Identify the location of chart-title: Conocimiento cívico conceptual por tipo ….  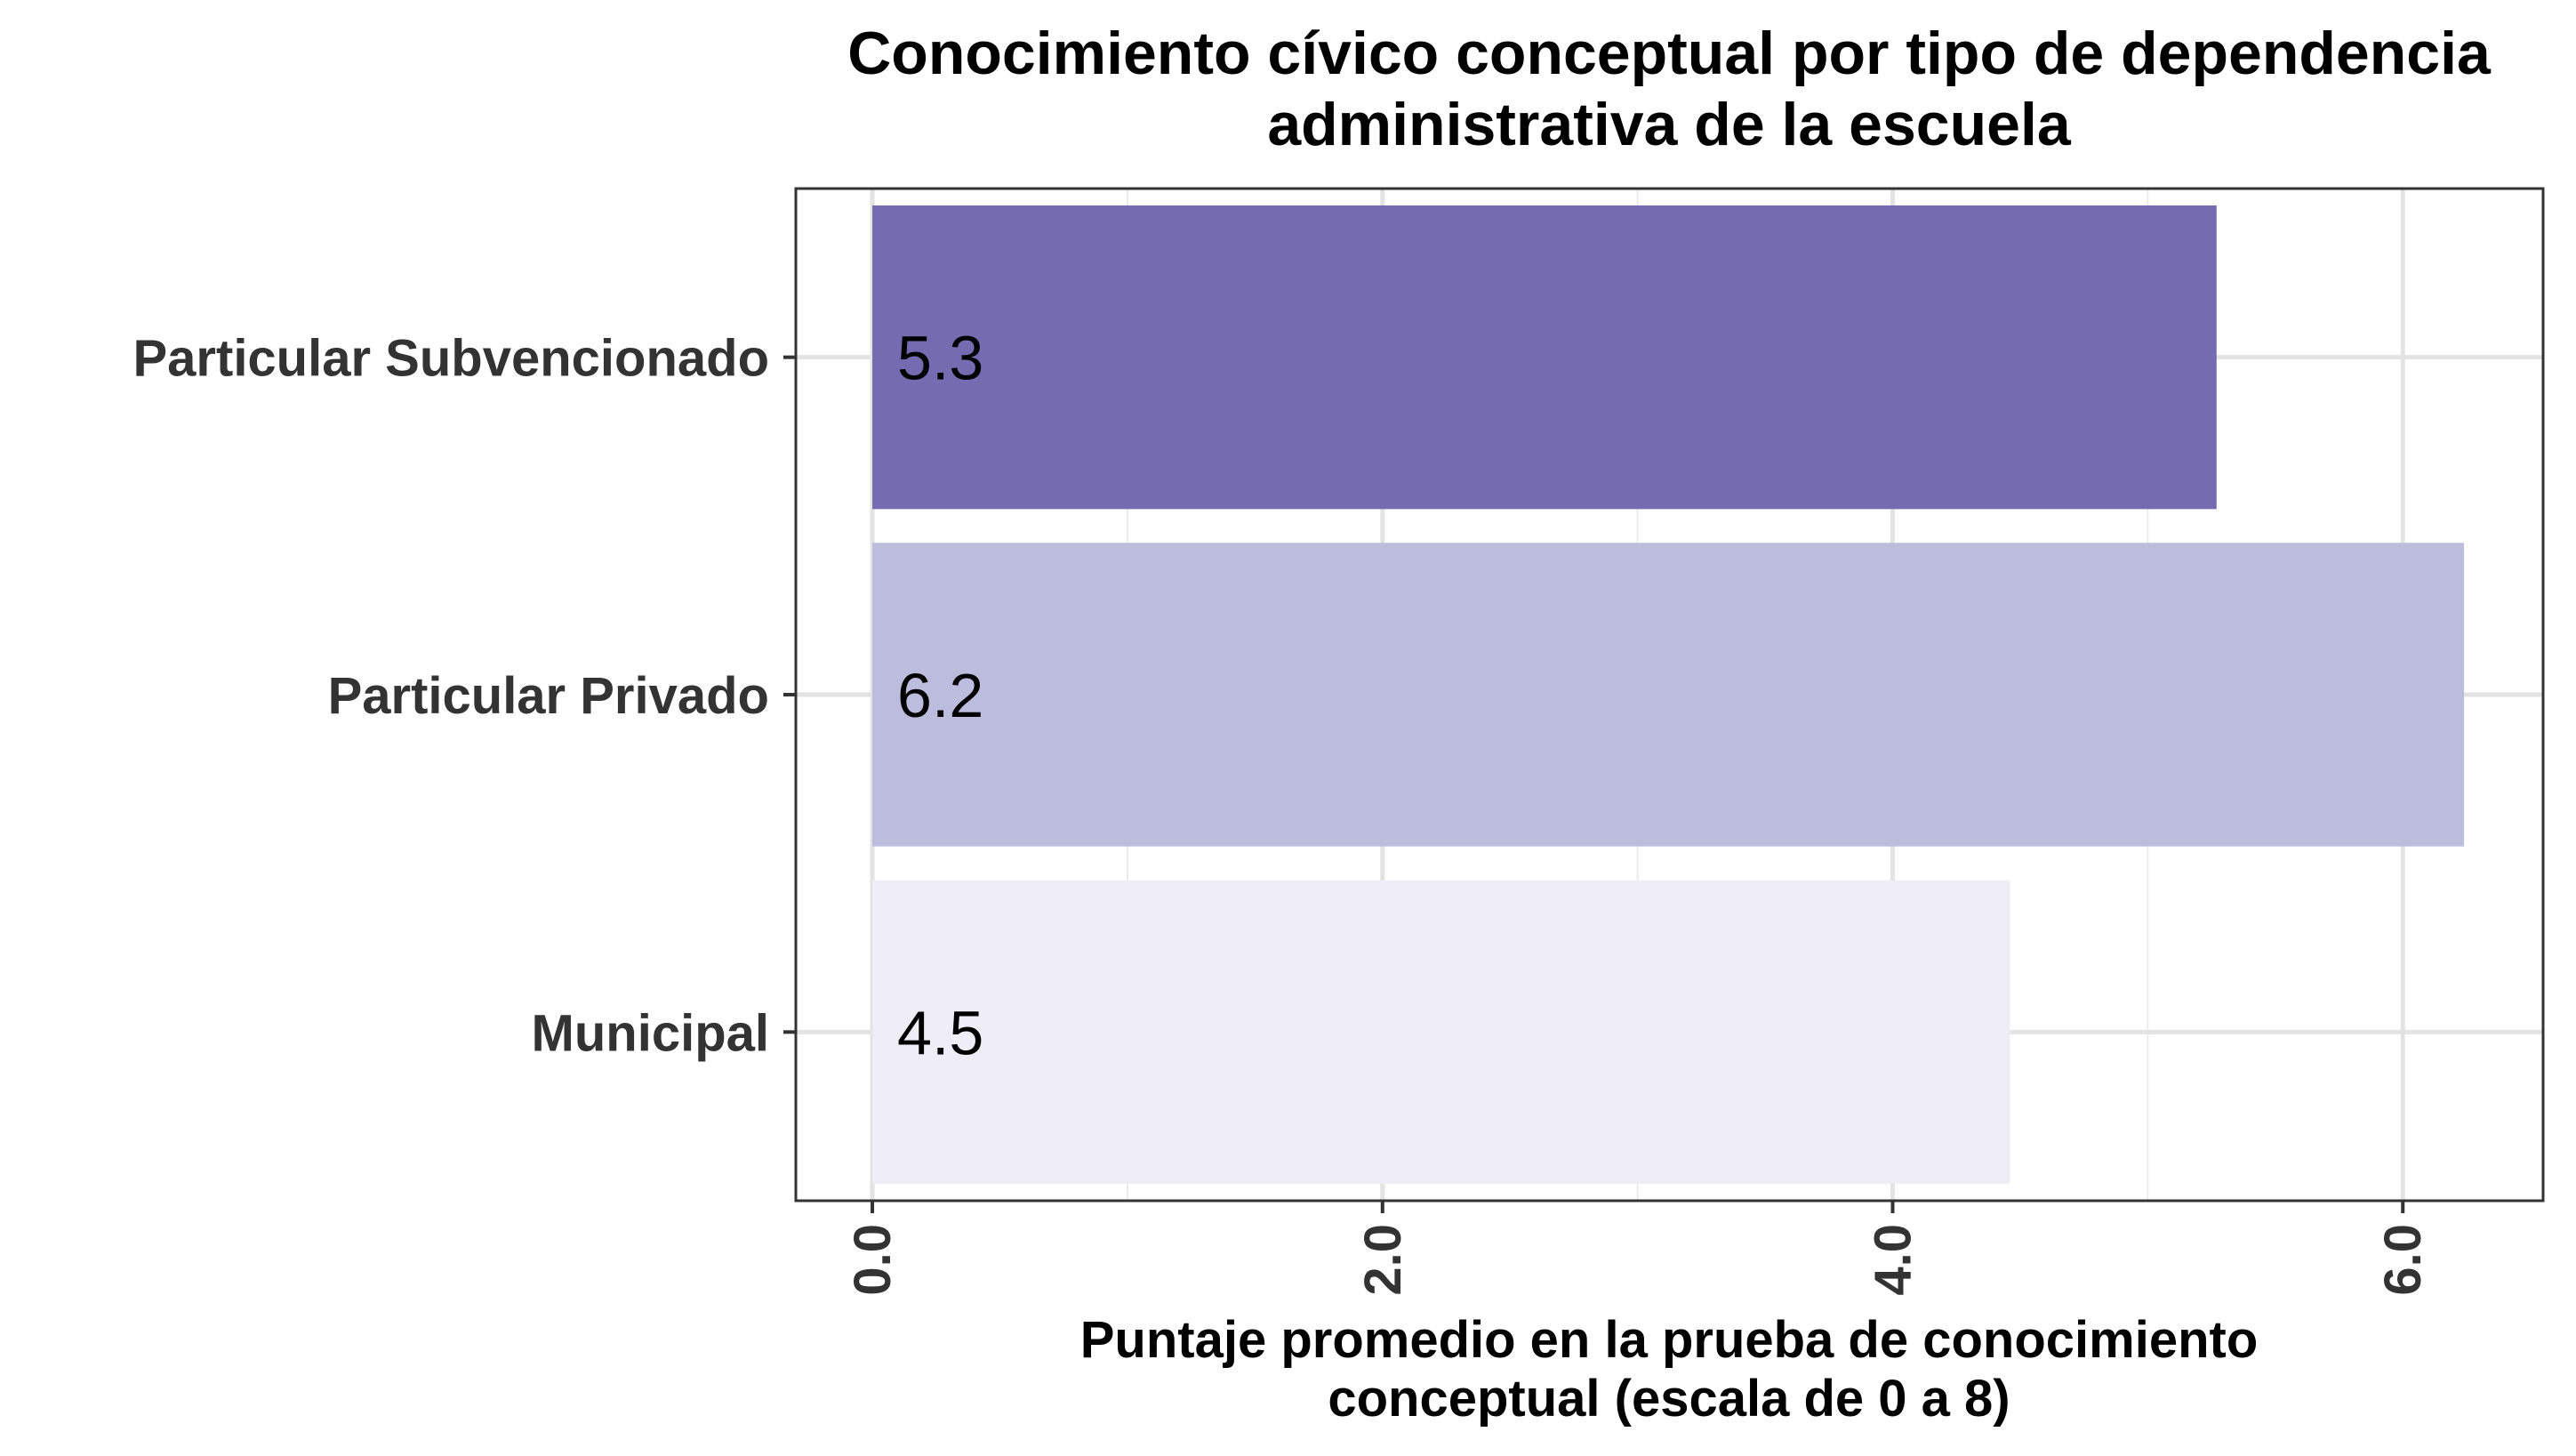
(1669, 89).